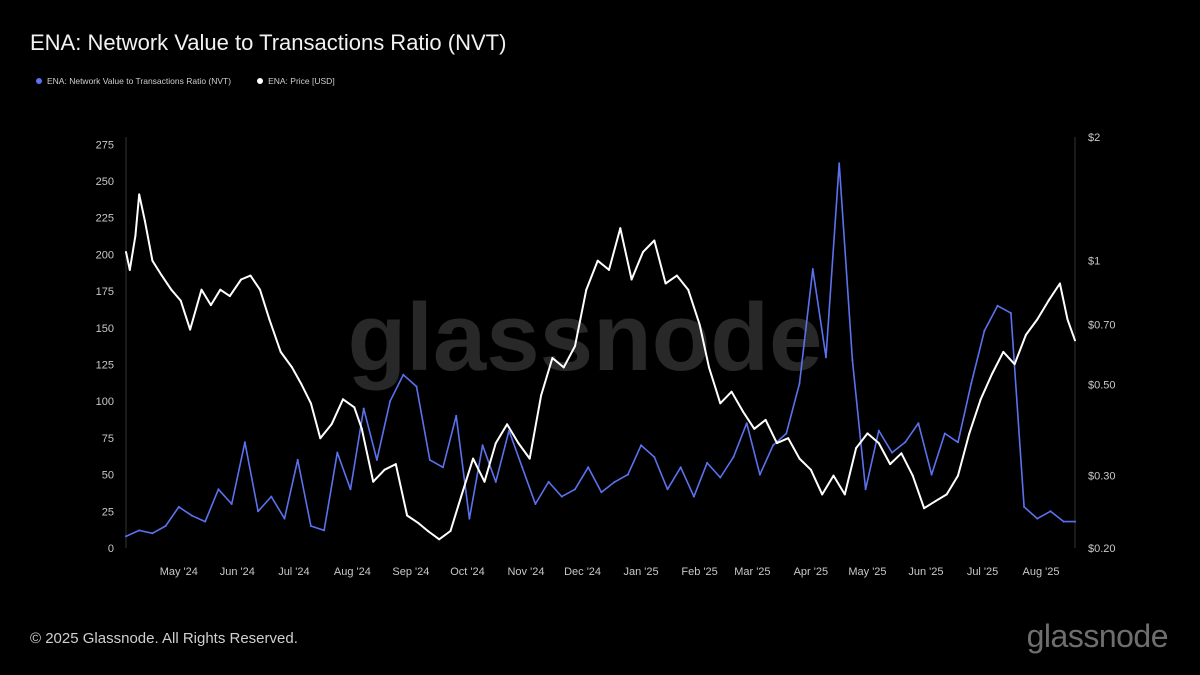 Image resolution: width=1200 pixels, height=675 pixels. Describe the element at coordinates (867, 572) in the screenshot. I see `x-tick-label: May '25` at that location.